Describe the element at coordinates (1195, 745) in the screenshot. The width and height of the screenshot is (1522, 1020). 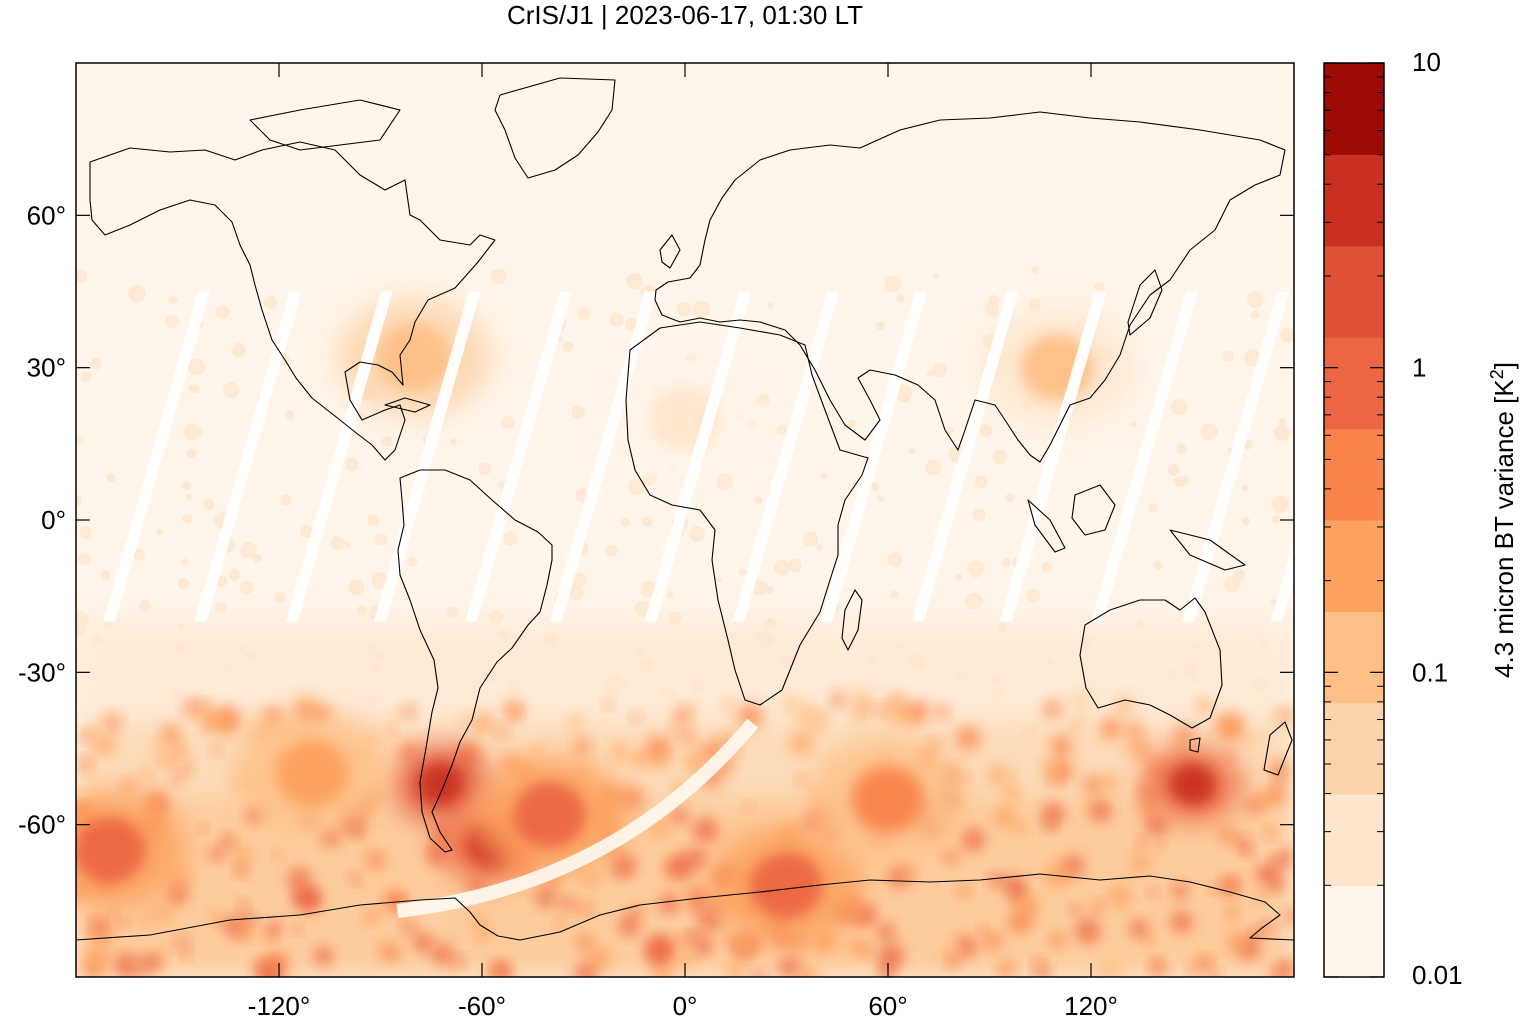
I see `coastline-tasmania` at that location.